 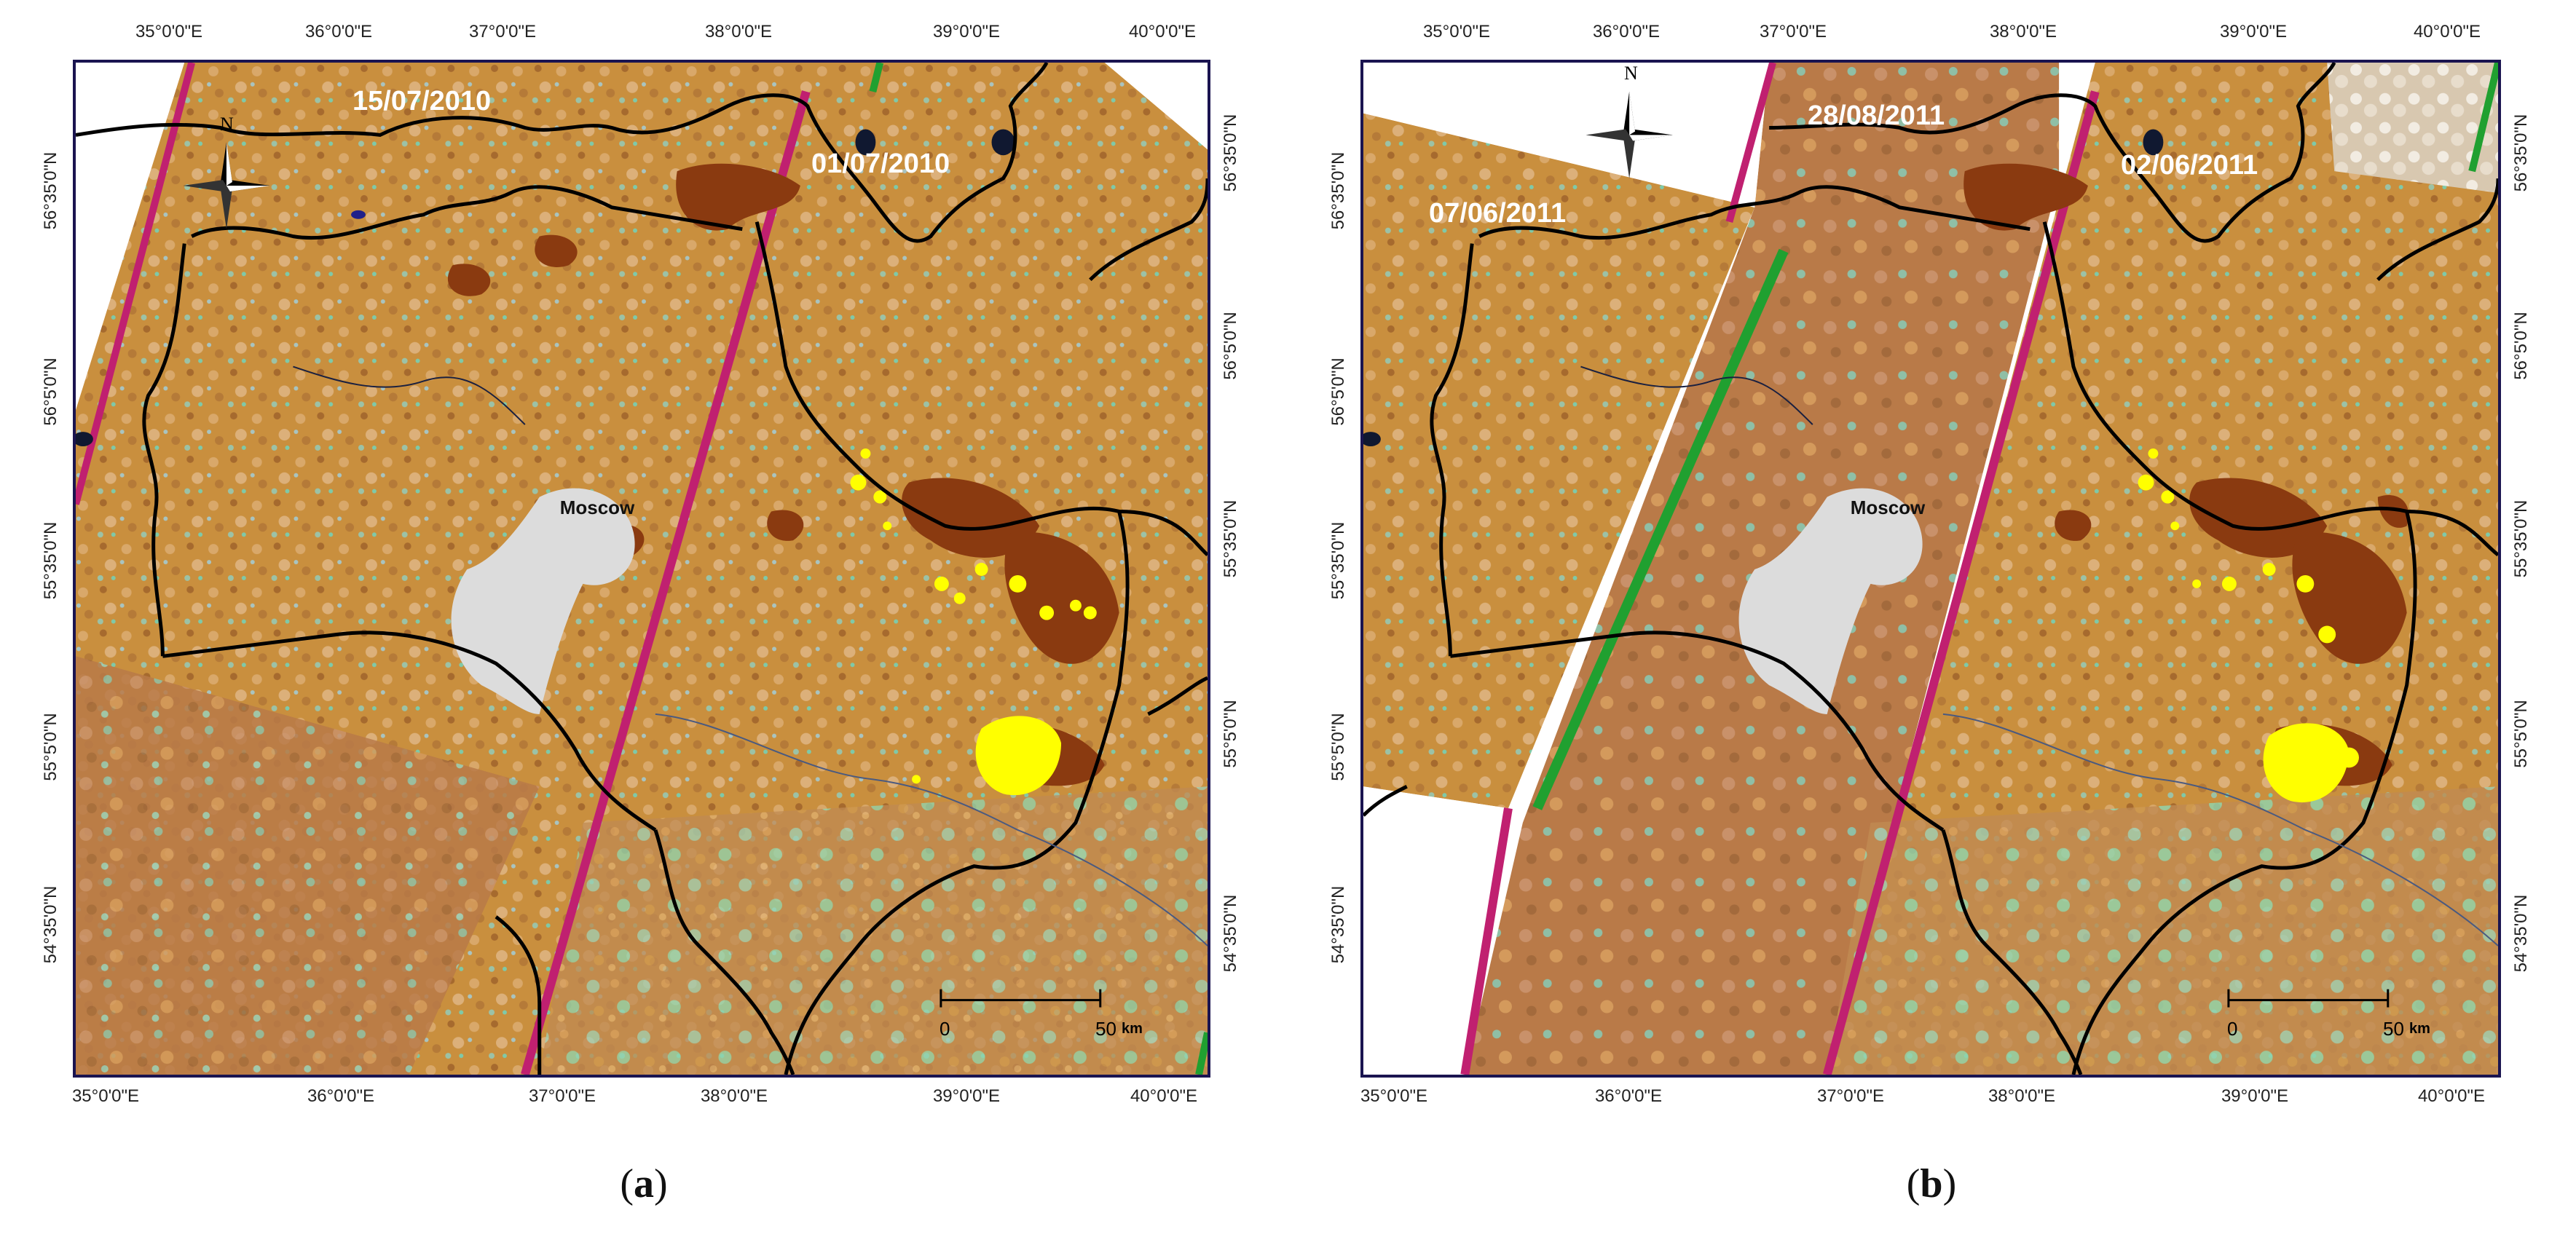 I want to click on date-label: 15/07/2010, so click(x=422, y=101).